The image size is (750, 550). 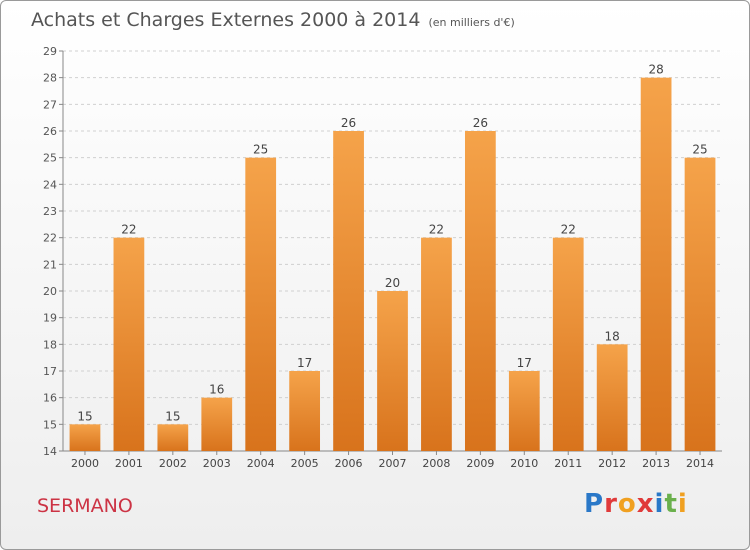 What do you see at coordinates (226, 20) in the screenshot?
I see `title-text: Achats et Charges Externes 2000 à 2014` at bounding box center [226, 20].